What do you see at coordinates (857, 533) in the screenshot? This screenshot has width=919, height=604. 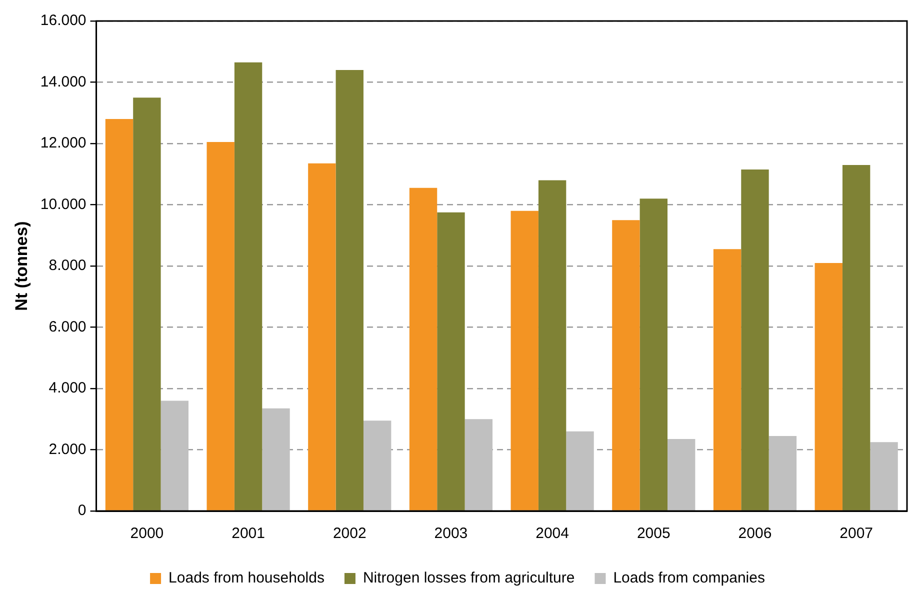 I see `x-tick-label: 2007` at bounding box center [857, 533].